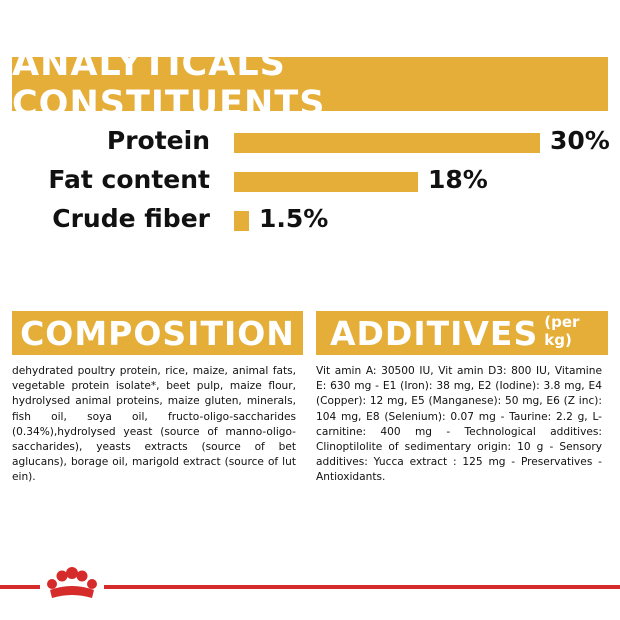  What do you see at coordinates (241, 221) in the screenshot?
I see `crude-fiber-bar` at bounding box center [241, 221].